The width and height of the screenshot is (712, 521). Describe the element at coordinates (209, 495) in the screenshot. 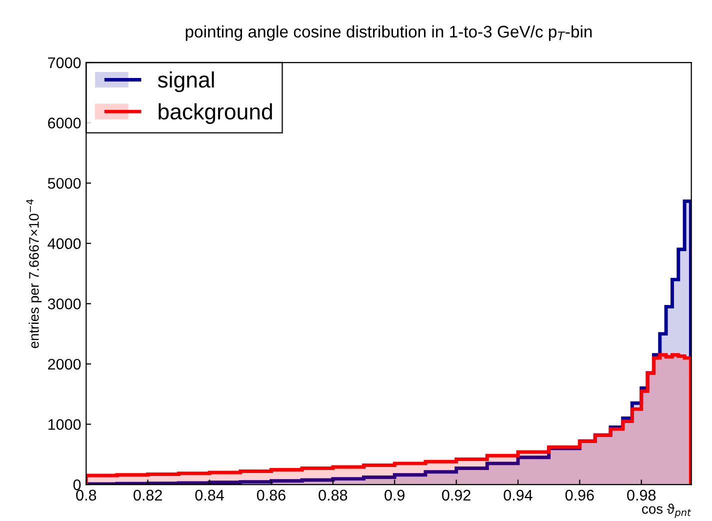

I see `x-tick-label: 0.84` at that location.